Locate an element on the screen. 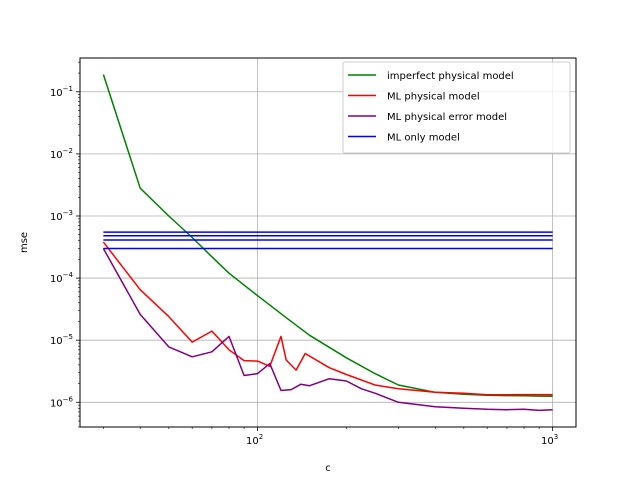 This screenshot has width=640, height=480. x-tick-label: 10³ is located at coordinates (549, 440).